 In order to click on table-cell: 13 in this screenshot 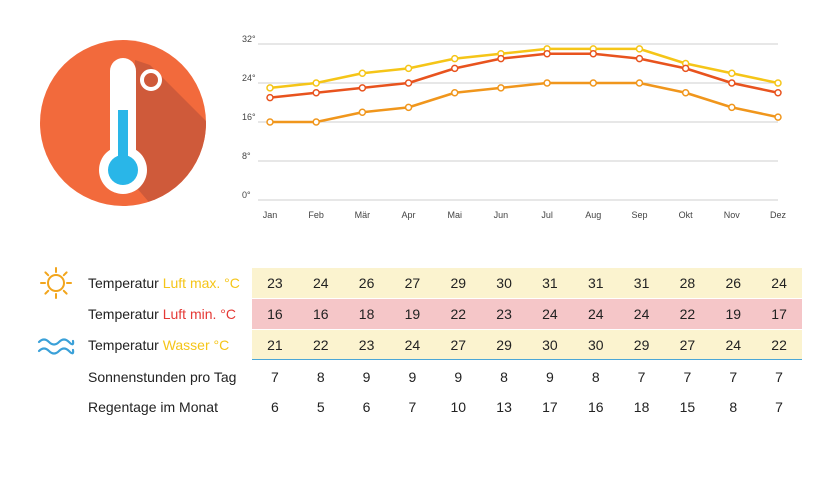, I will do `click(504, 407)`.